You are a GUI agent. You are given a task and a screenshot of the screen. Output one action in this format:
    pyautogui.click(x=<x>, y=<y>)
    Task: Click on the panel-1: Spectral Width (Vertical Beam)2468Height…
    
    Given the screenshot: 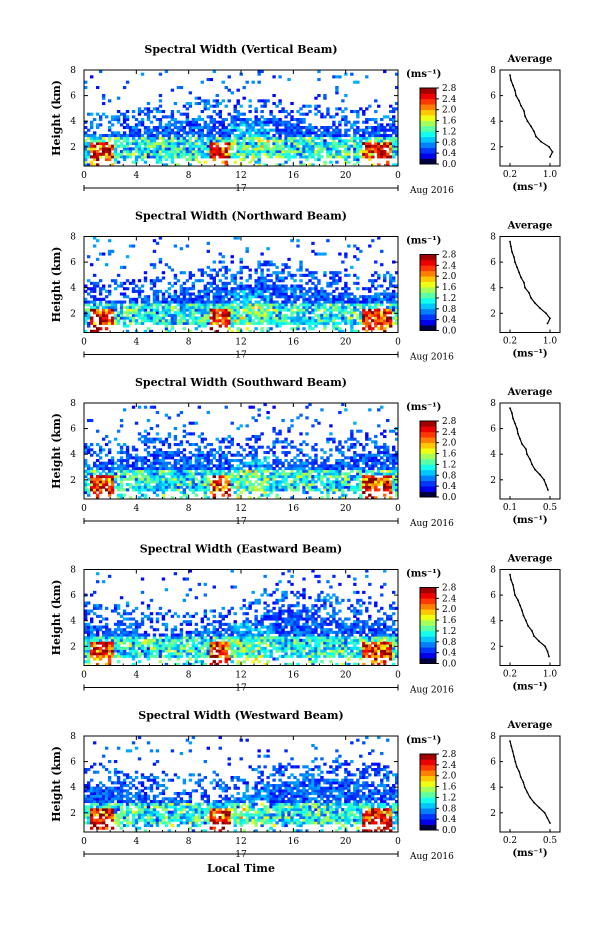 What is the action you would take?
    pyautogui.click(x=305, y=119)
    